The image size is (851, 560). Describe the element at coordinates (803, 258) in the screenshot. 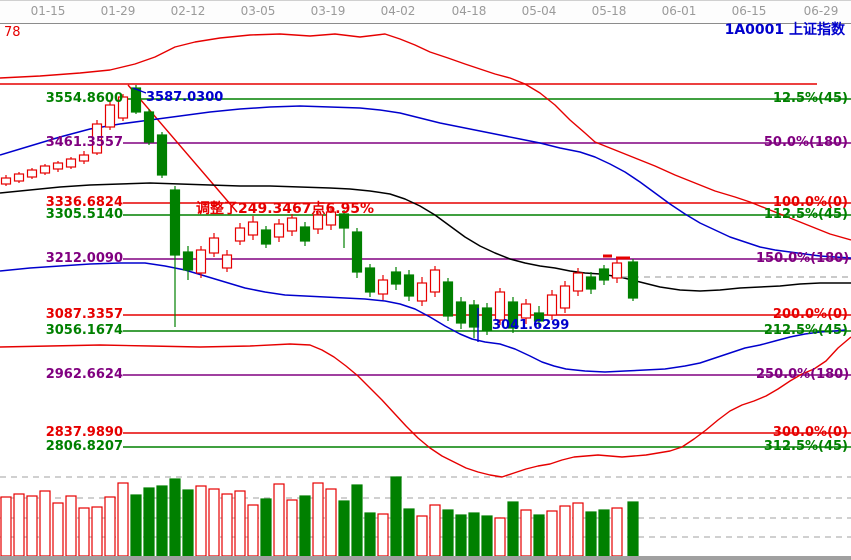

I see `pct-level-label: 150.0%(180)` at that location.